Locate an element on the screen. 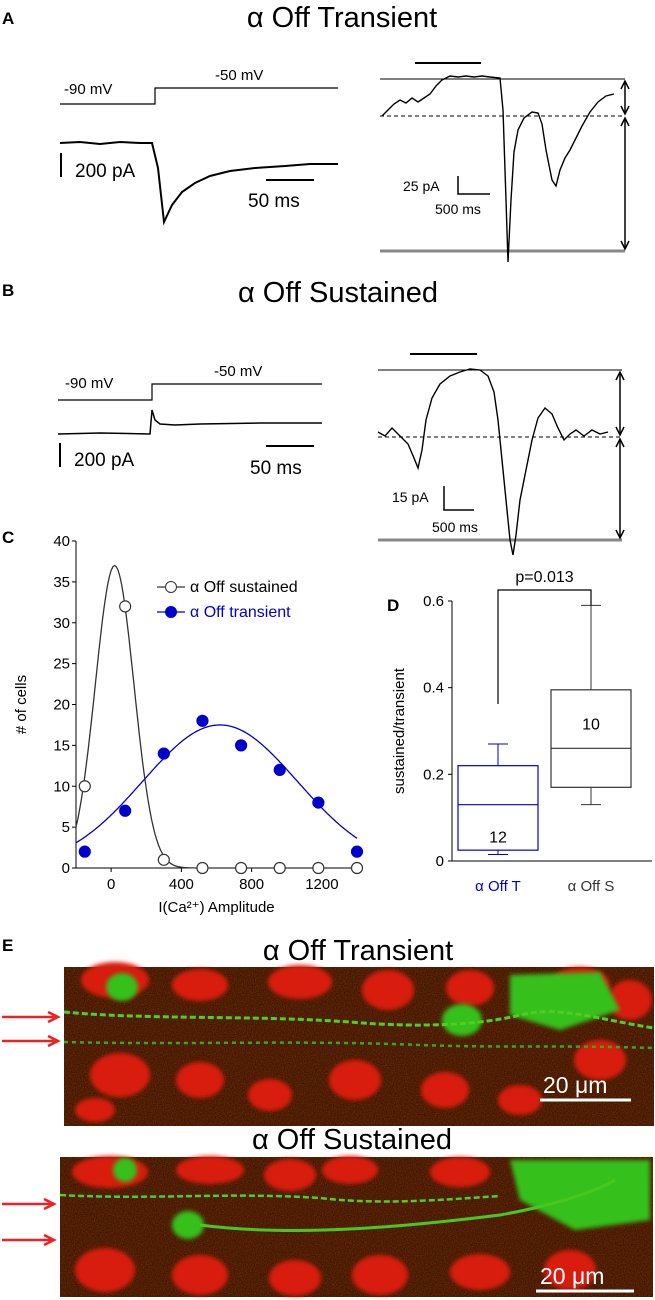  scale-label-time-b: 50 ms is located at coordinates (276, 468).